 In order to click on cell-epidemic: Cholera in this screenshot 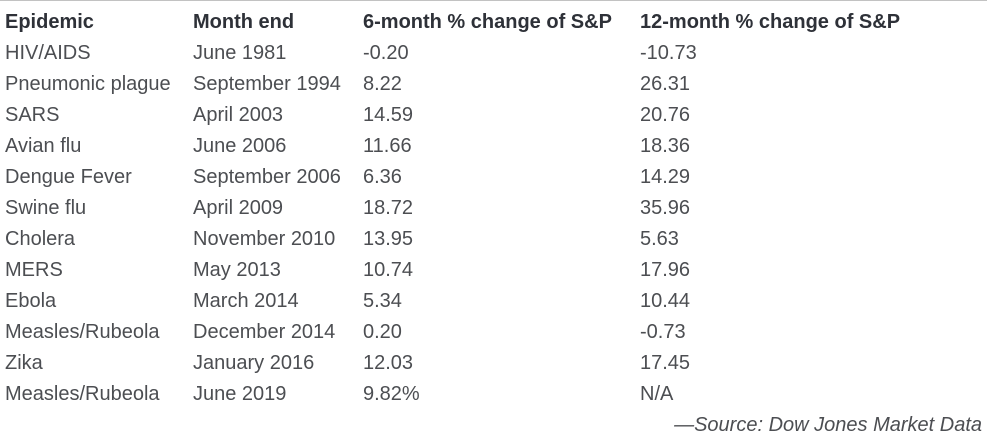, I will do `click(40, 239)`.